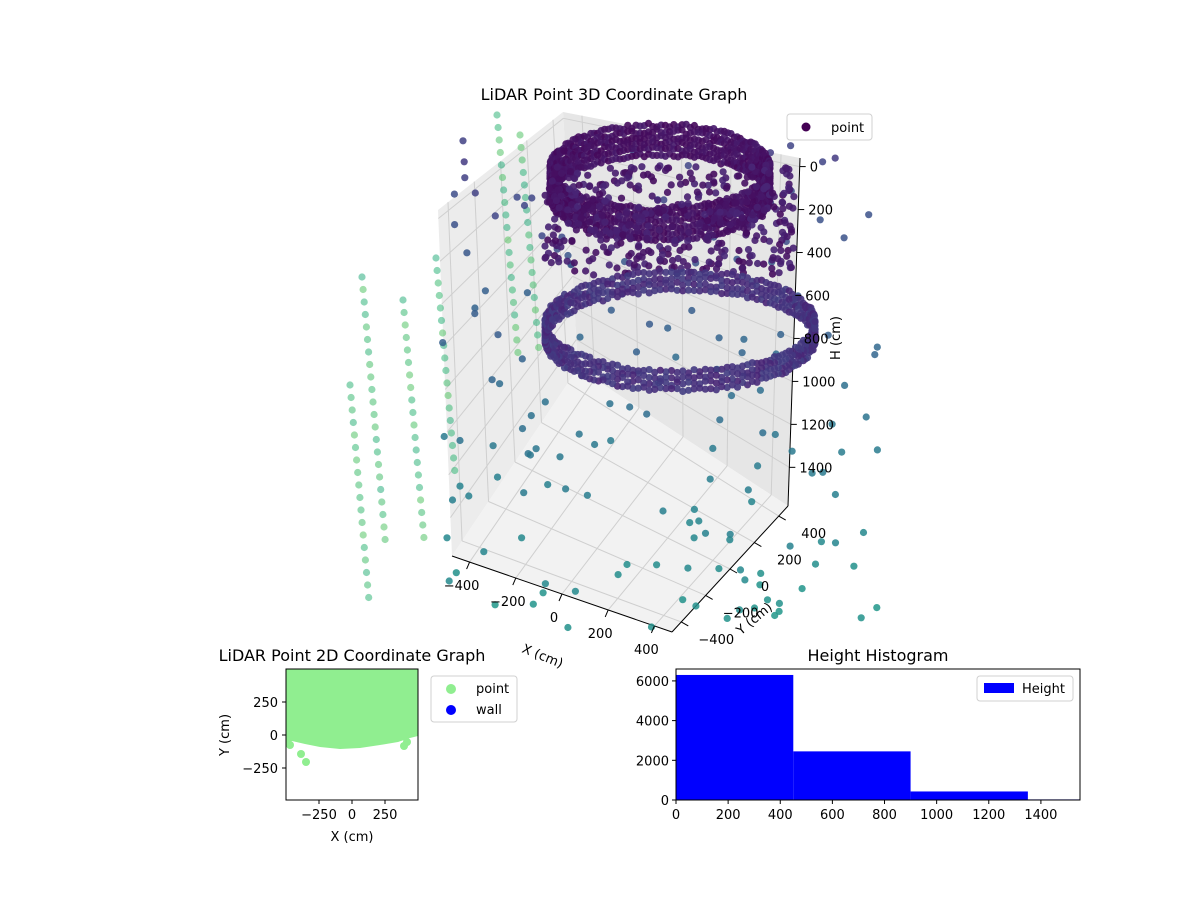  What do you see at coordinates (735, 737) in the screenshot?
I see `histogram-bar` at bounding box center [735, 737].